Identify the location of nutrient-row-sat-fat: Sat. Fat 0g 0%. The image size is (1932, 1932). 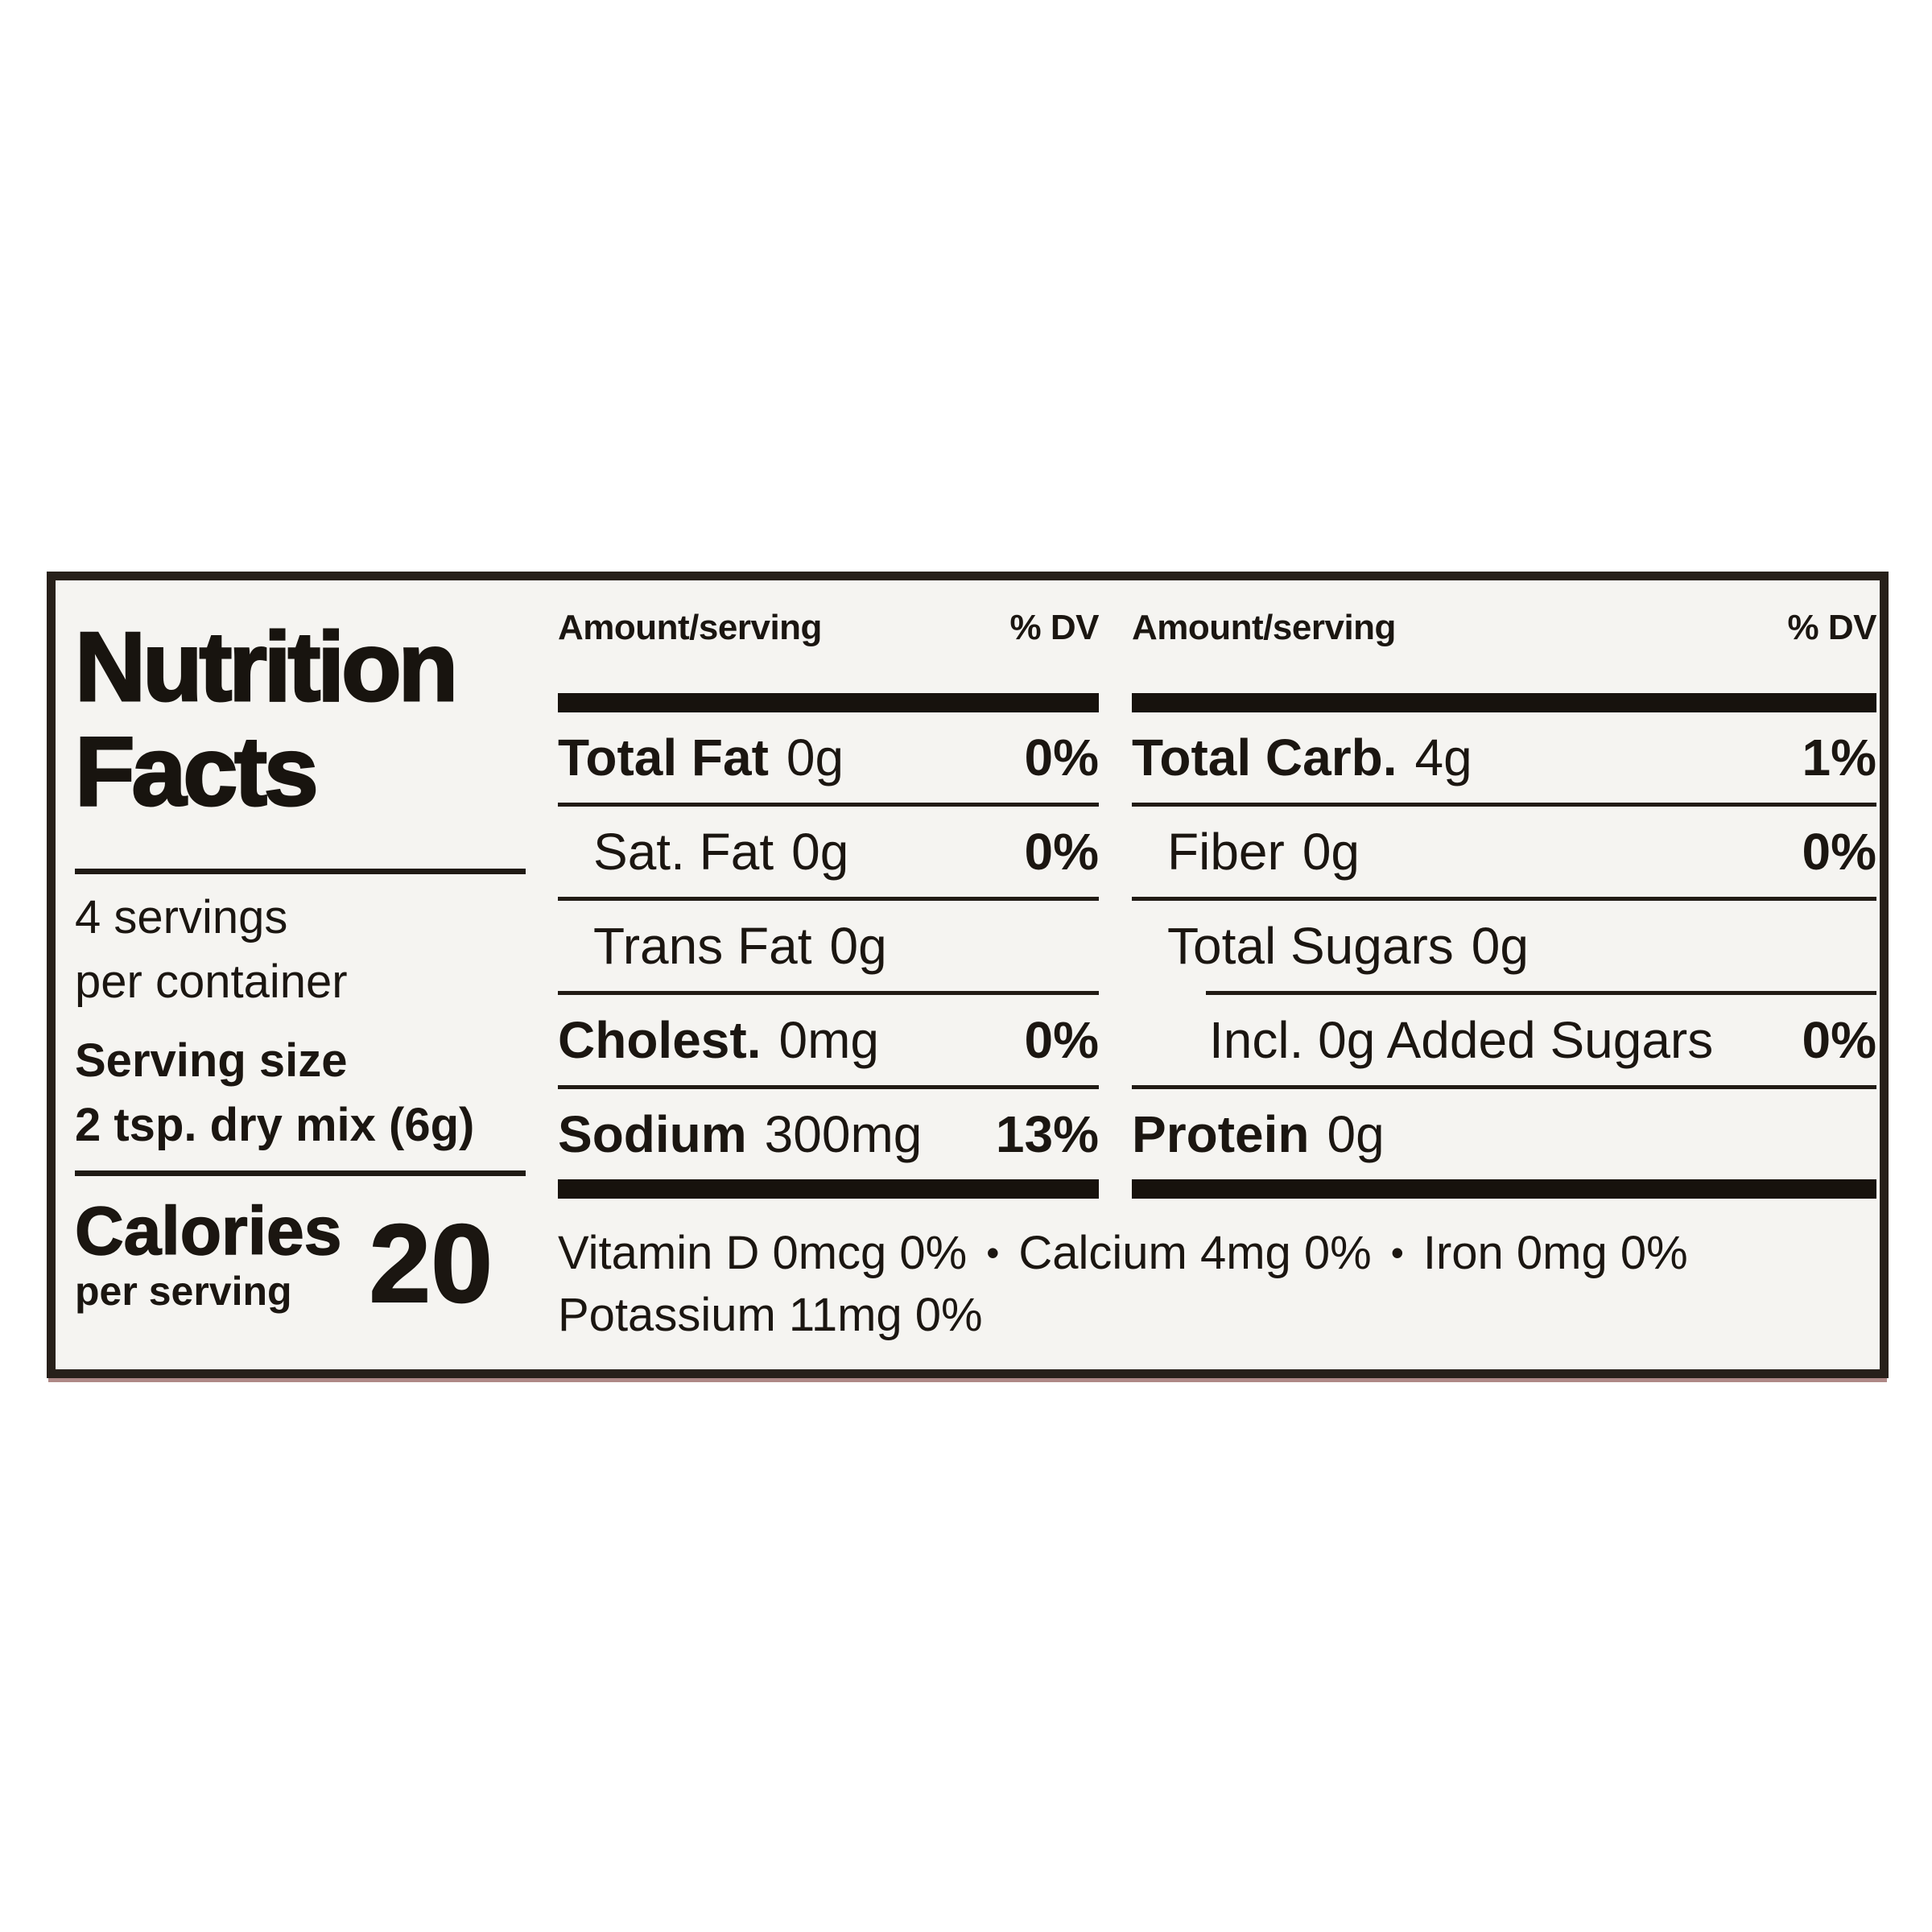
(828, 852).